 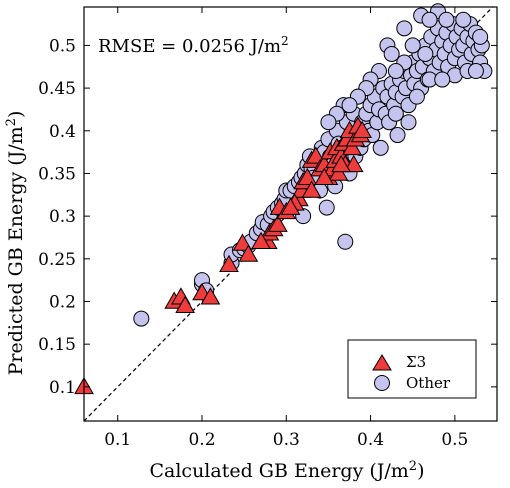 I want to click on x-tick-label: 0.3, so click(x=286, y=440).